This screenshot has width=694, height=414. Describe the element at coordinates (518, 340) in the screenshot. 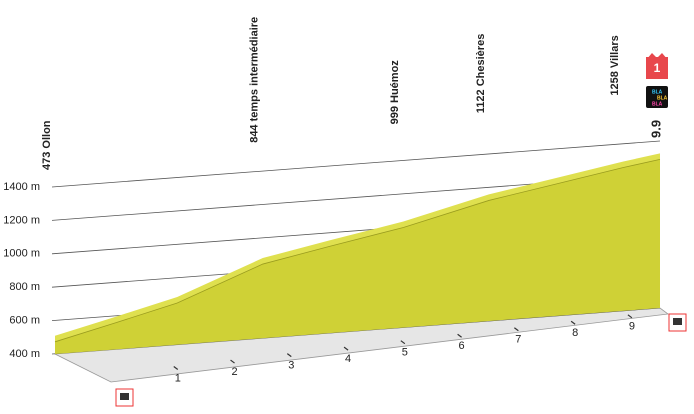

I see `x-tick-label: 7` at that location.